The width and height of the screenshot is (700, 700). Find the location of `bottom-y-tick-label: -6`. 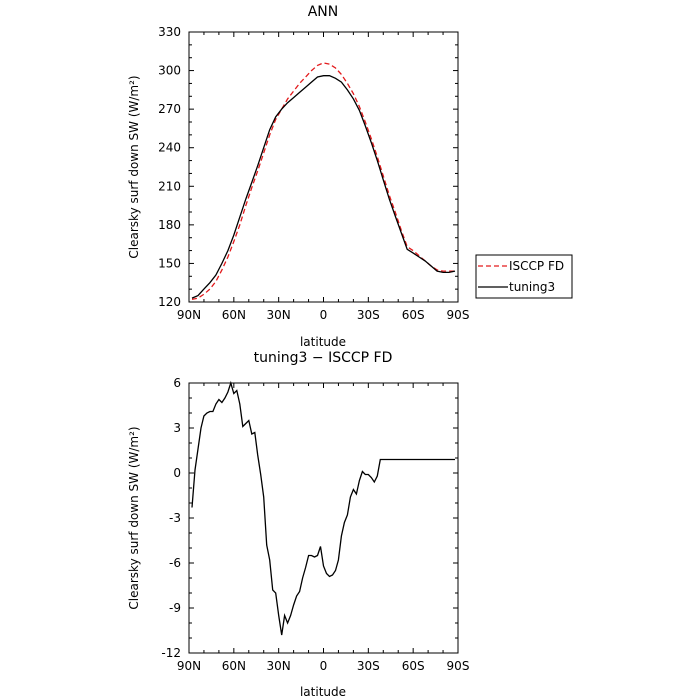

bottom-y-tick-label: -6 is located at coordinates (175, 563).